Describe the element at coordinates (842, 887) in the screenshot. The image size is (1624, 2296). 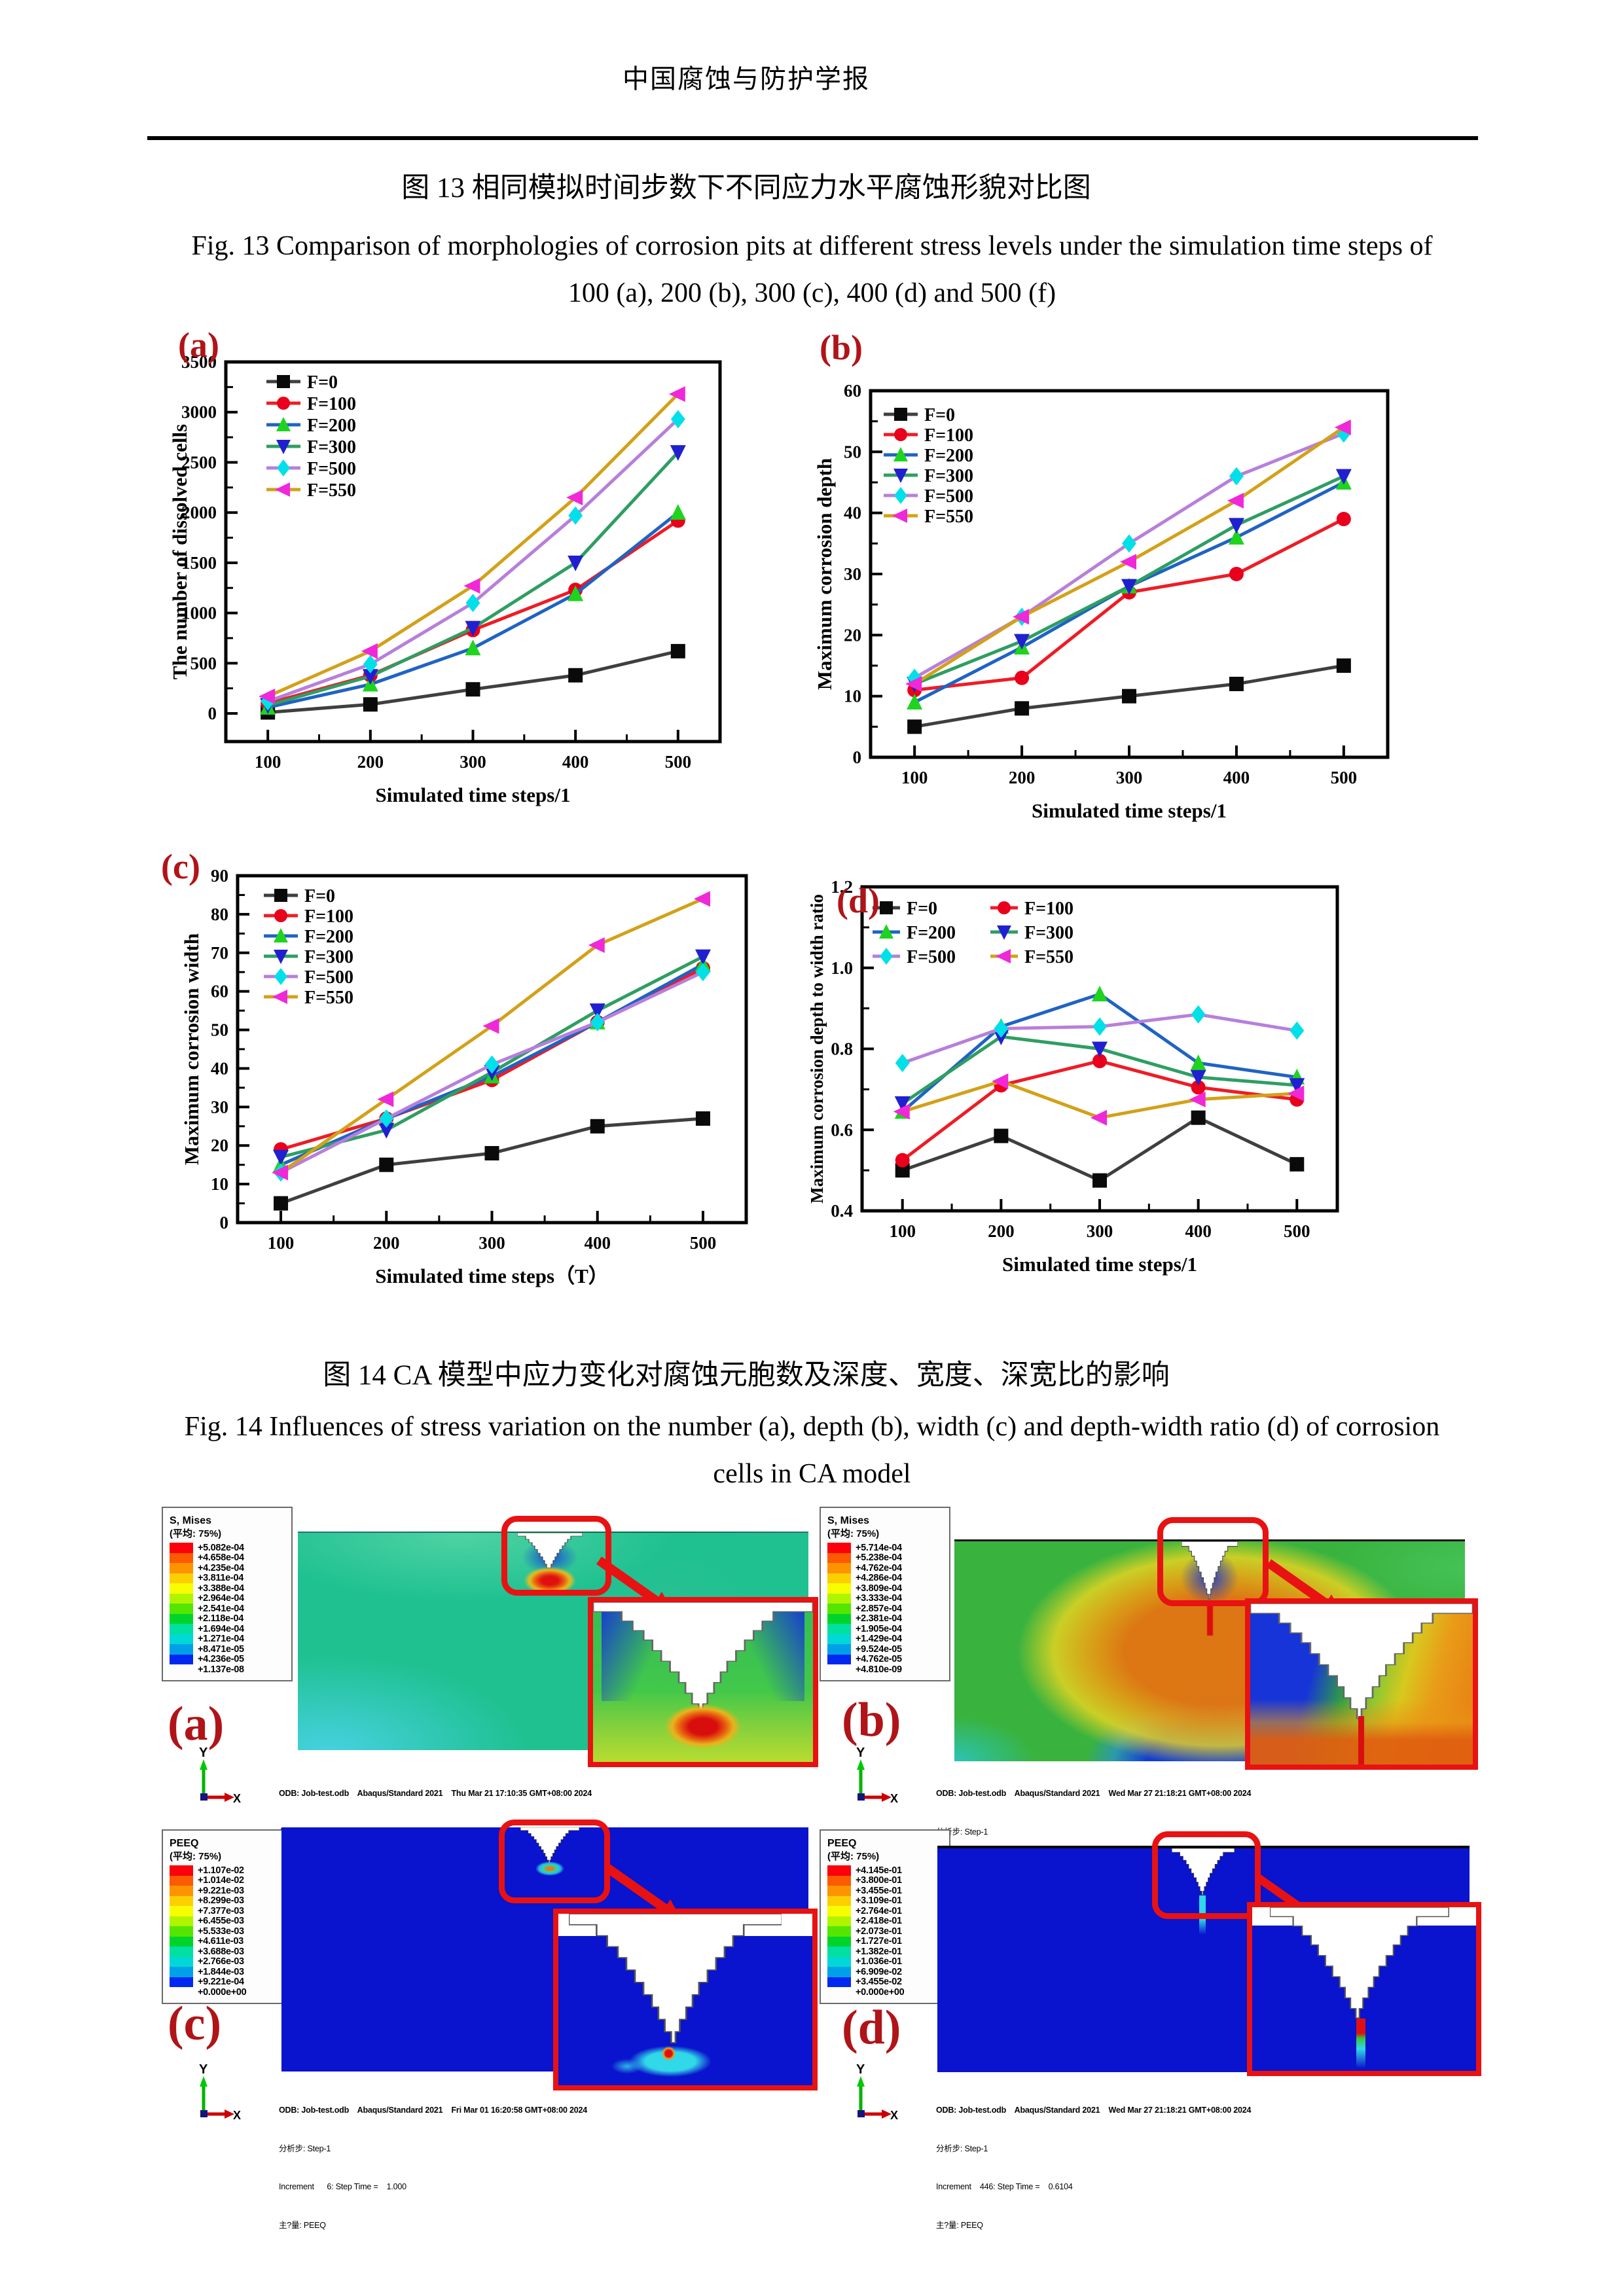
I see `svg-text: 1.2` at that location.